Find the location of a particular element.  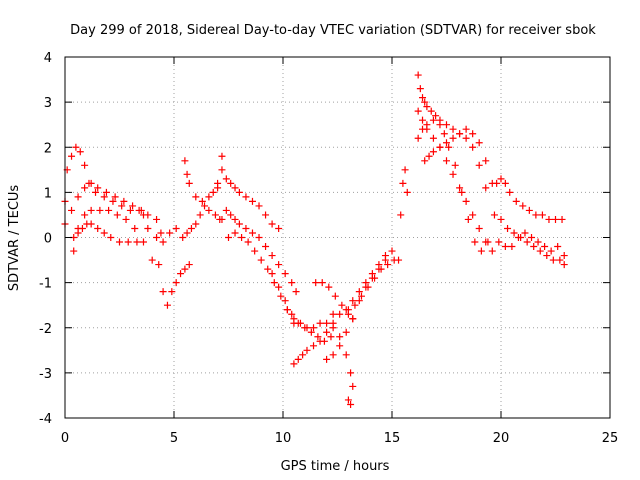

x-tick-label: 25 is located at coordinates (610, 438).